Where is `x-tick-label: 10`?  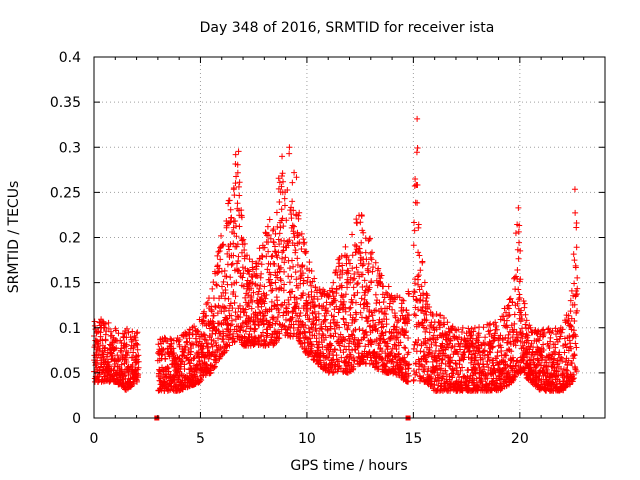
x-tick-label: 10 is located at coordinates (307, 439).